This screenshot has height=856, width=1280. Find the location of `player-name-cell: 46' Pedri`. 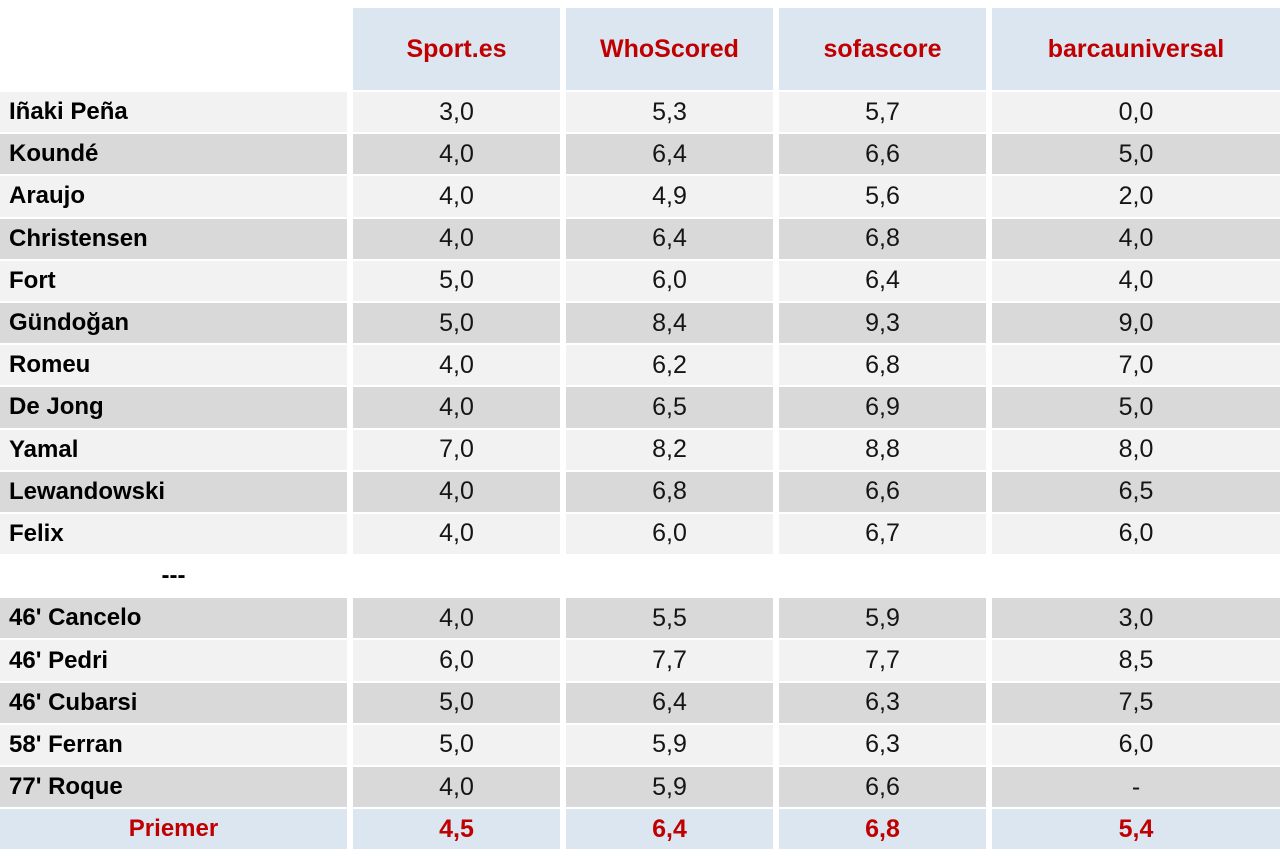

player-name-cell: 46' Pedri is located at coordinates (173, 660).